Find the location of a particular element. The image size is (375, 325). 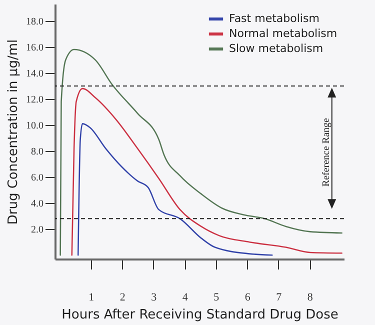

y-tick-label: 8.0 is located at coordinates (37, 152).